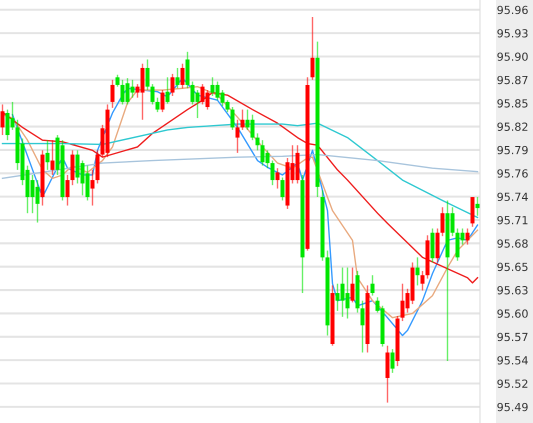  What do you see at coordinates (512, 267) in the screenshot?
I see `y-tick-label: 95.65` at bounding box center [512, 267].